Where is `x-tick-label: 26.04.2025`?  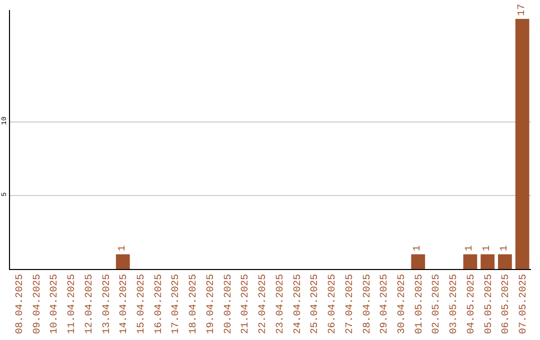
x-tick-label: 26.04.2025 is located at coordinates (333, 304).